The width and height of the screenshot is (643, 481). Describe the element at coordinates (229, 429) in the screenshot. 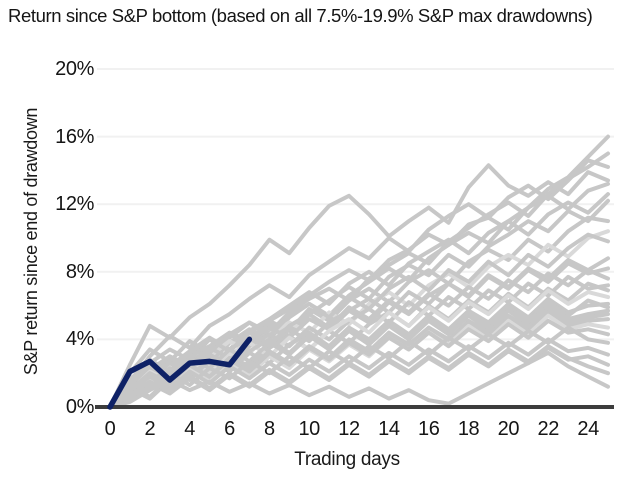

I see `x-tick-label: 6` at that location.